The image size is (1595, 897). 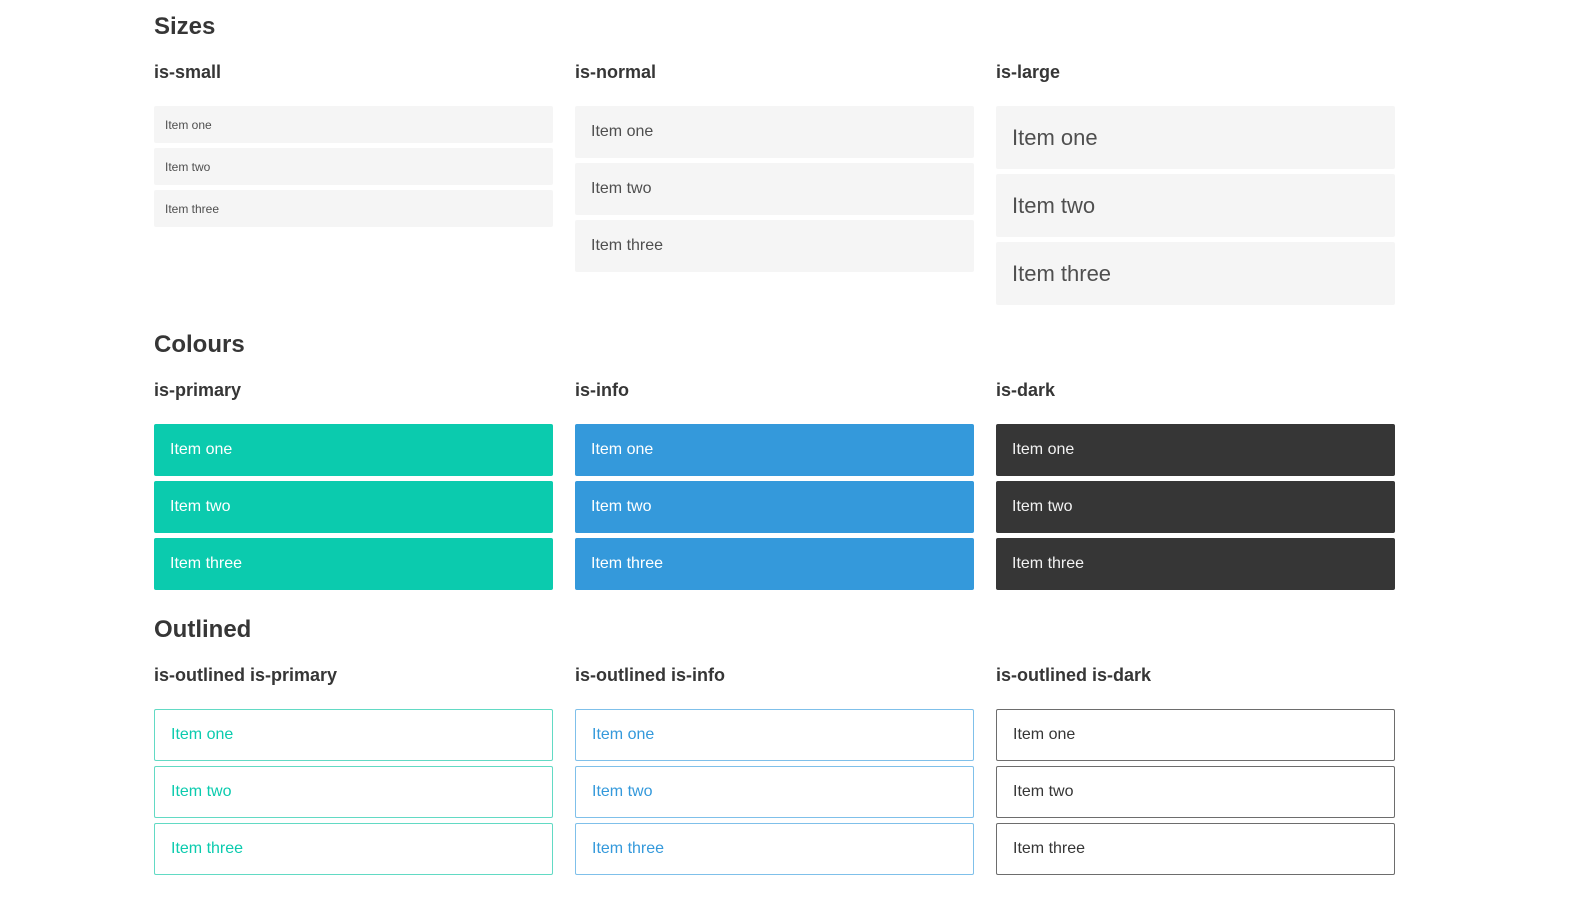 What do you see at coordinates (602, 390) in the screenshot?
I see `group-heading: is-info` at bounding box center [602, 390].